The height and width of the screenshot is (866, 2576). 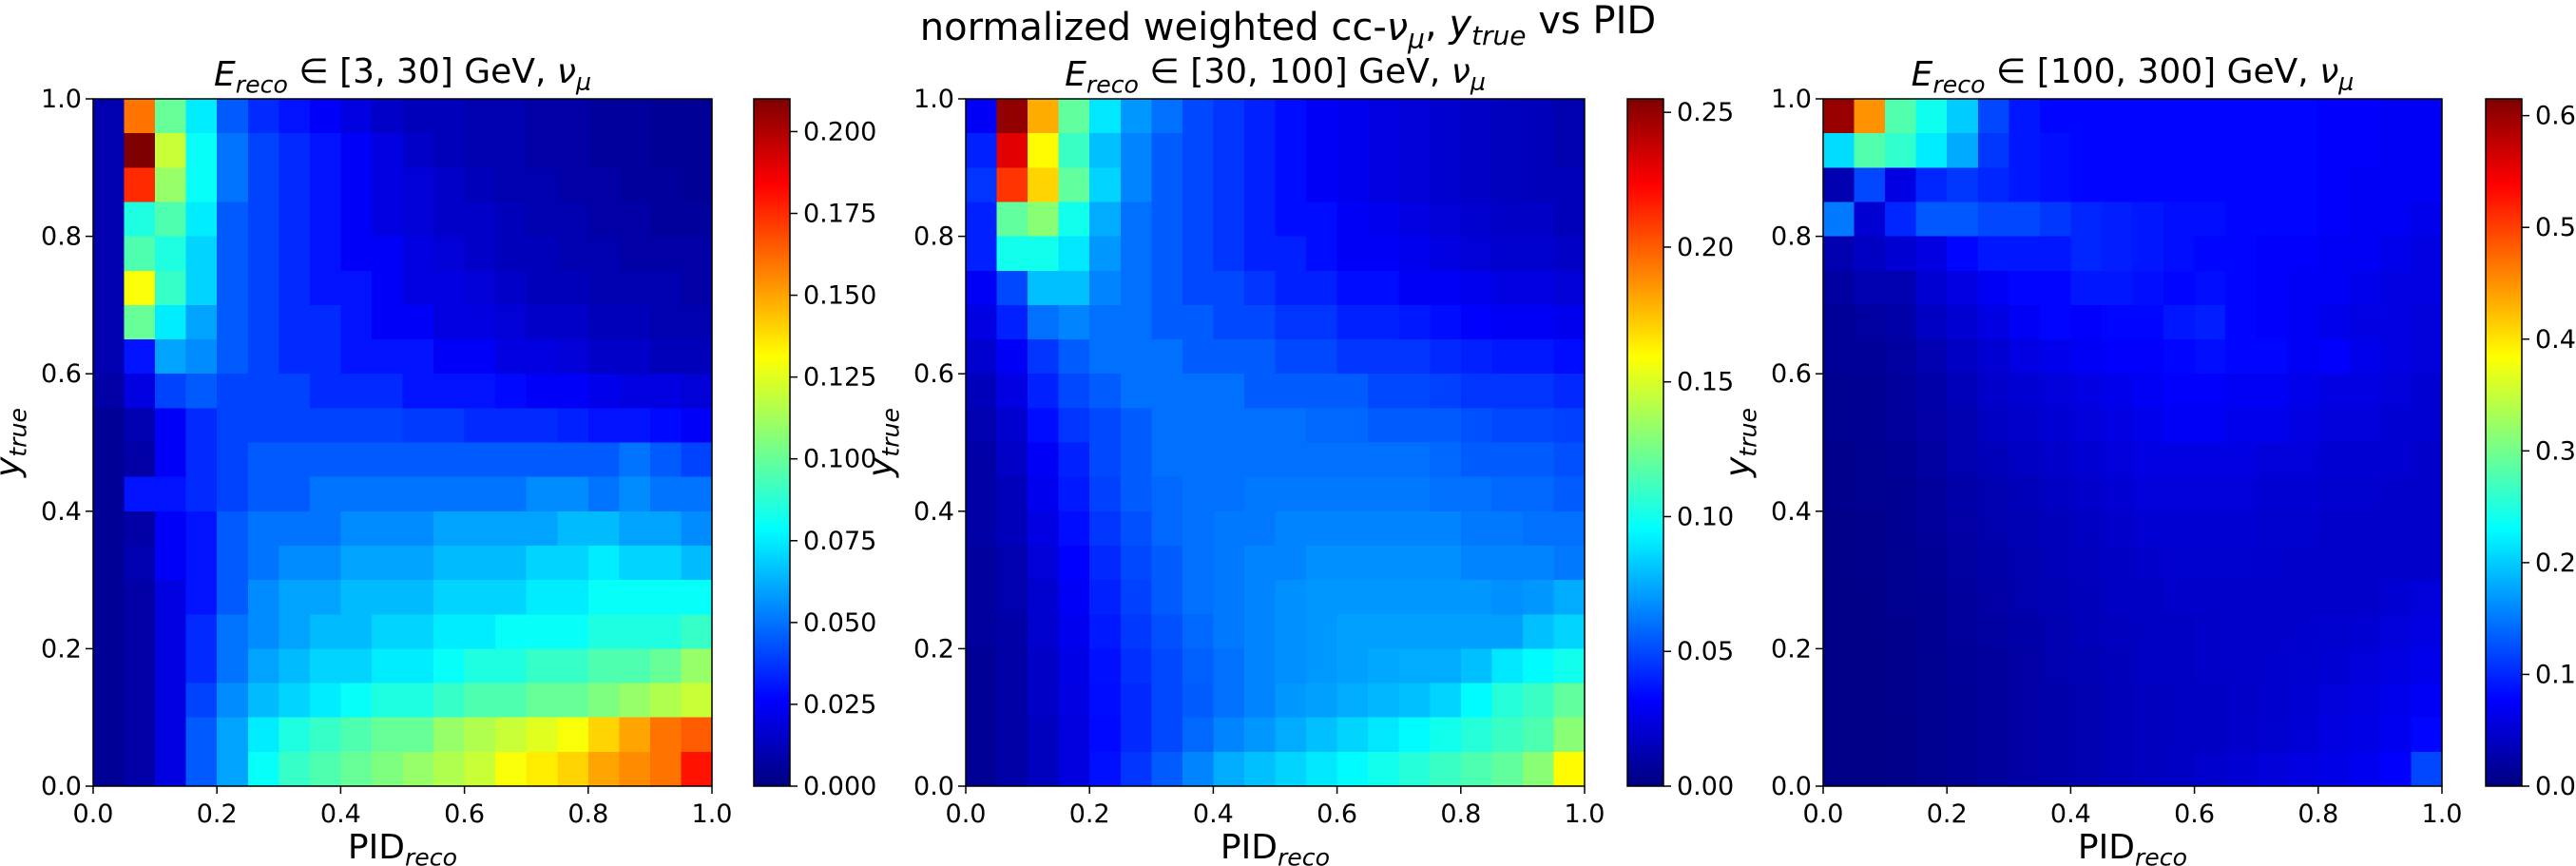 What do you see at coordinates (2530, 450) in the screenshot?
I see `colorbar: 0.0 0.1 0.2 0.3 0.4 0.5 0.6` at bounding box center [2530, 450].